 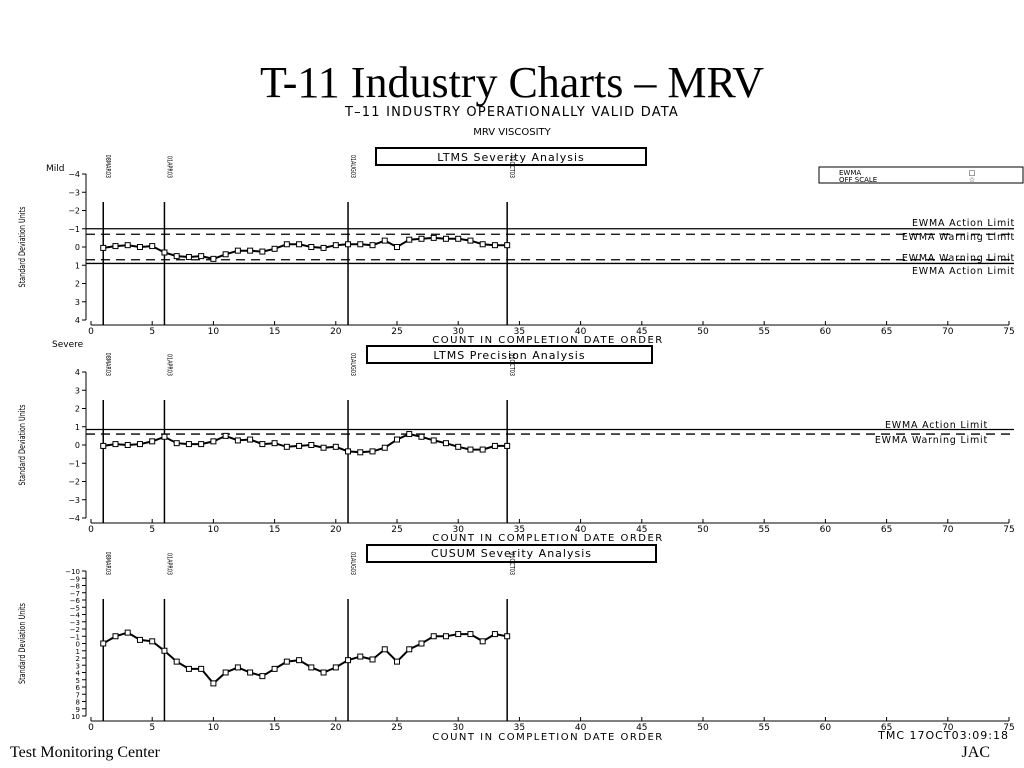 What do you see at coordinates (78, 681) in the screenshot?
I see `y-tick-label: 5` at bounding box center [78, 681].